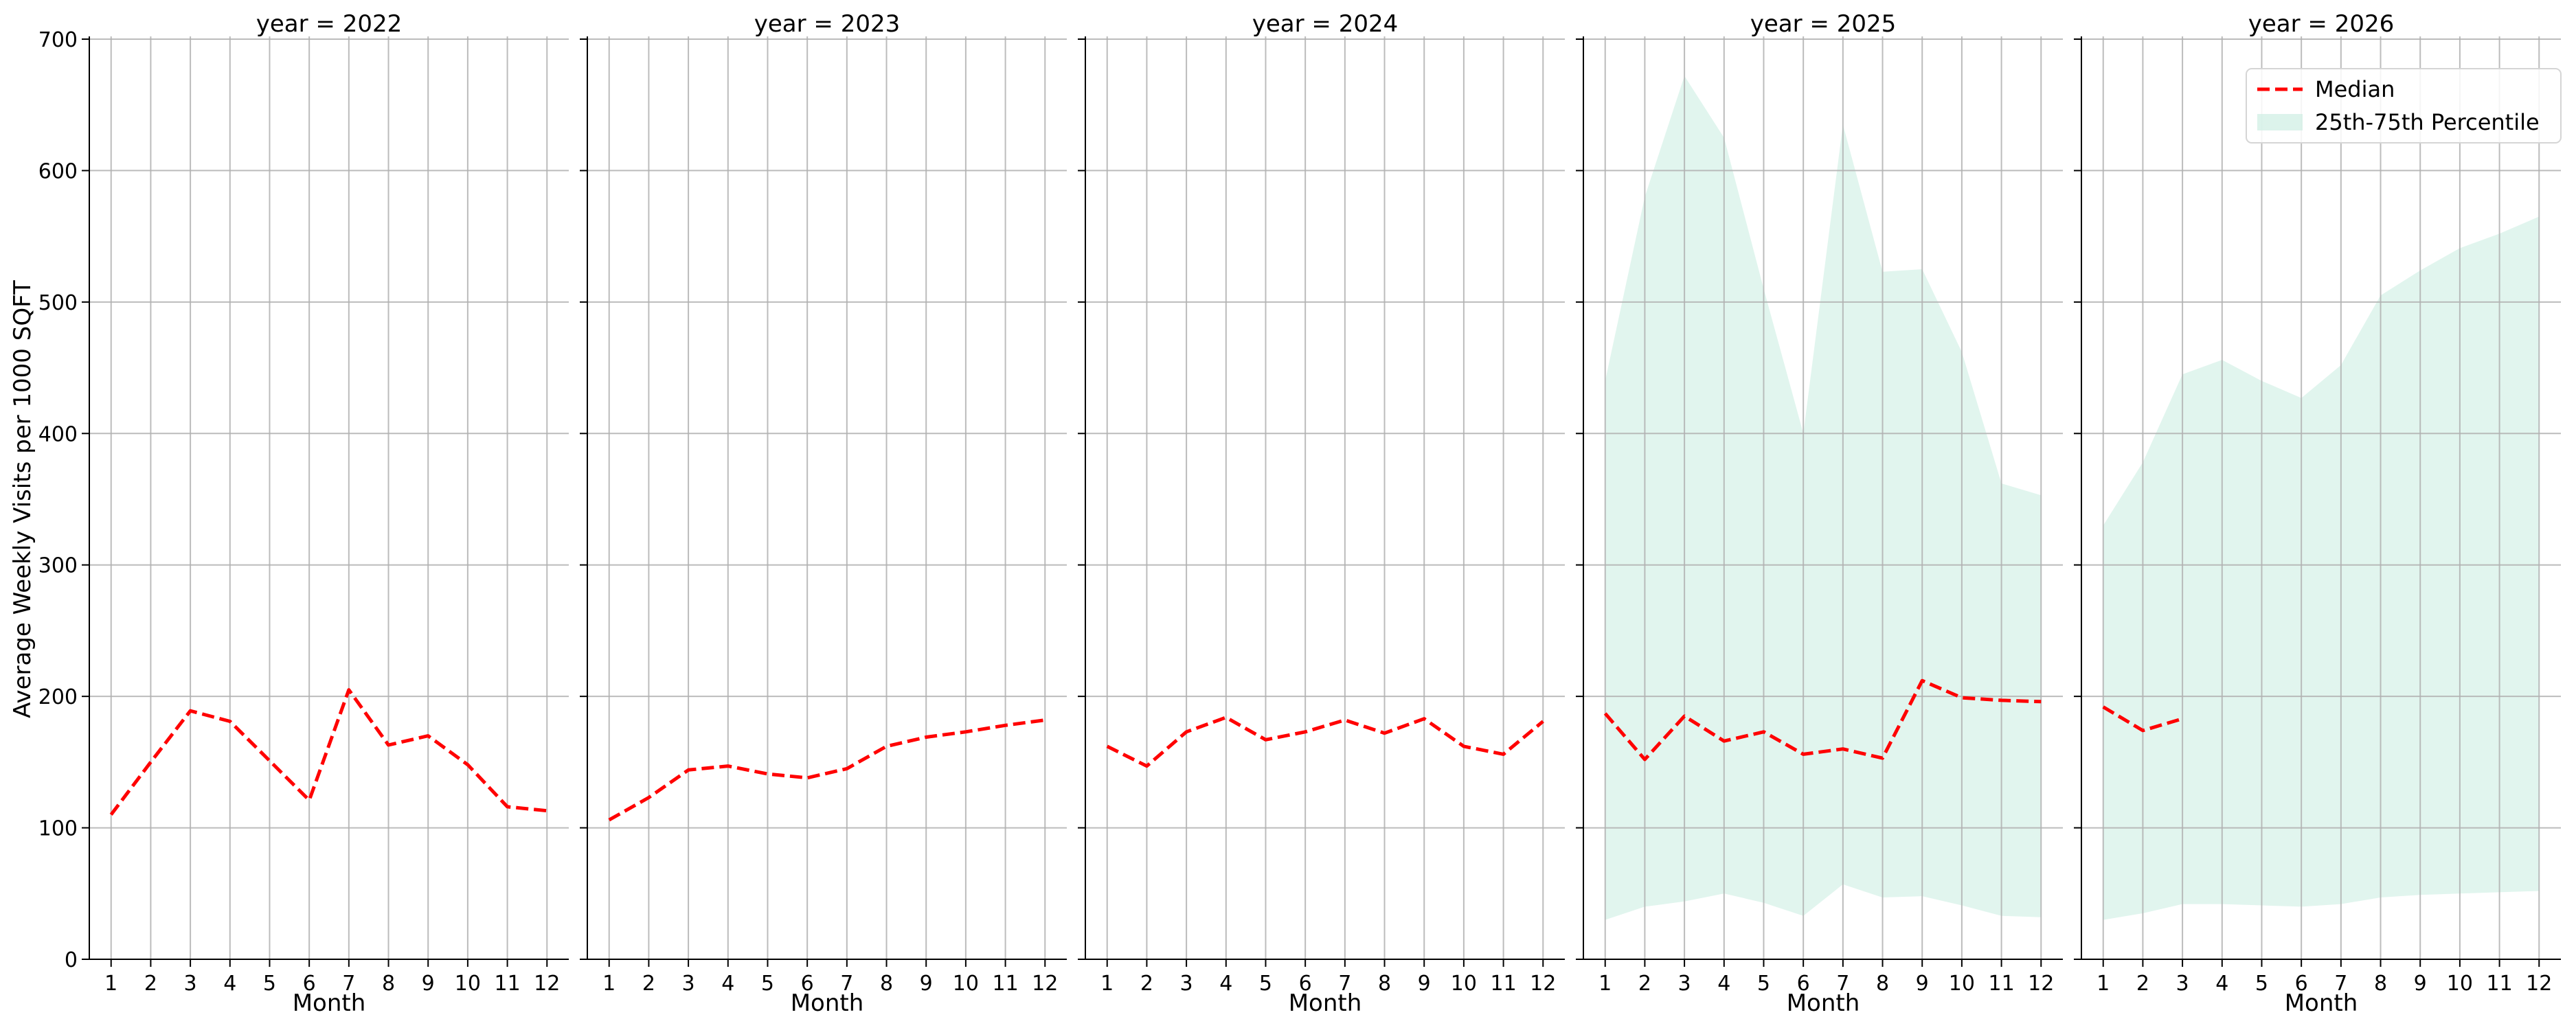  What do you see at coordinates (58, 40) in the screenshot?
I see `y-tick-label: 700` at bounding box center [58, 40].